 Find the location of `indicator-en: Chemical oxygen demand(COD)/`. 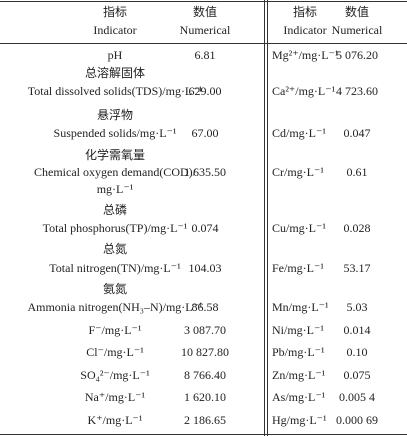

indicator-en: Chemical oxygen demand(COD)/ is located at coordinates (115, 172).